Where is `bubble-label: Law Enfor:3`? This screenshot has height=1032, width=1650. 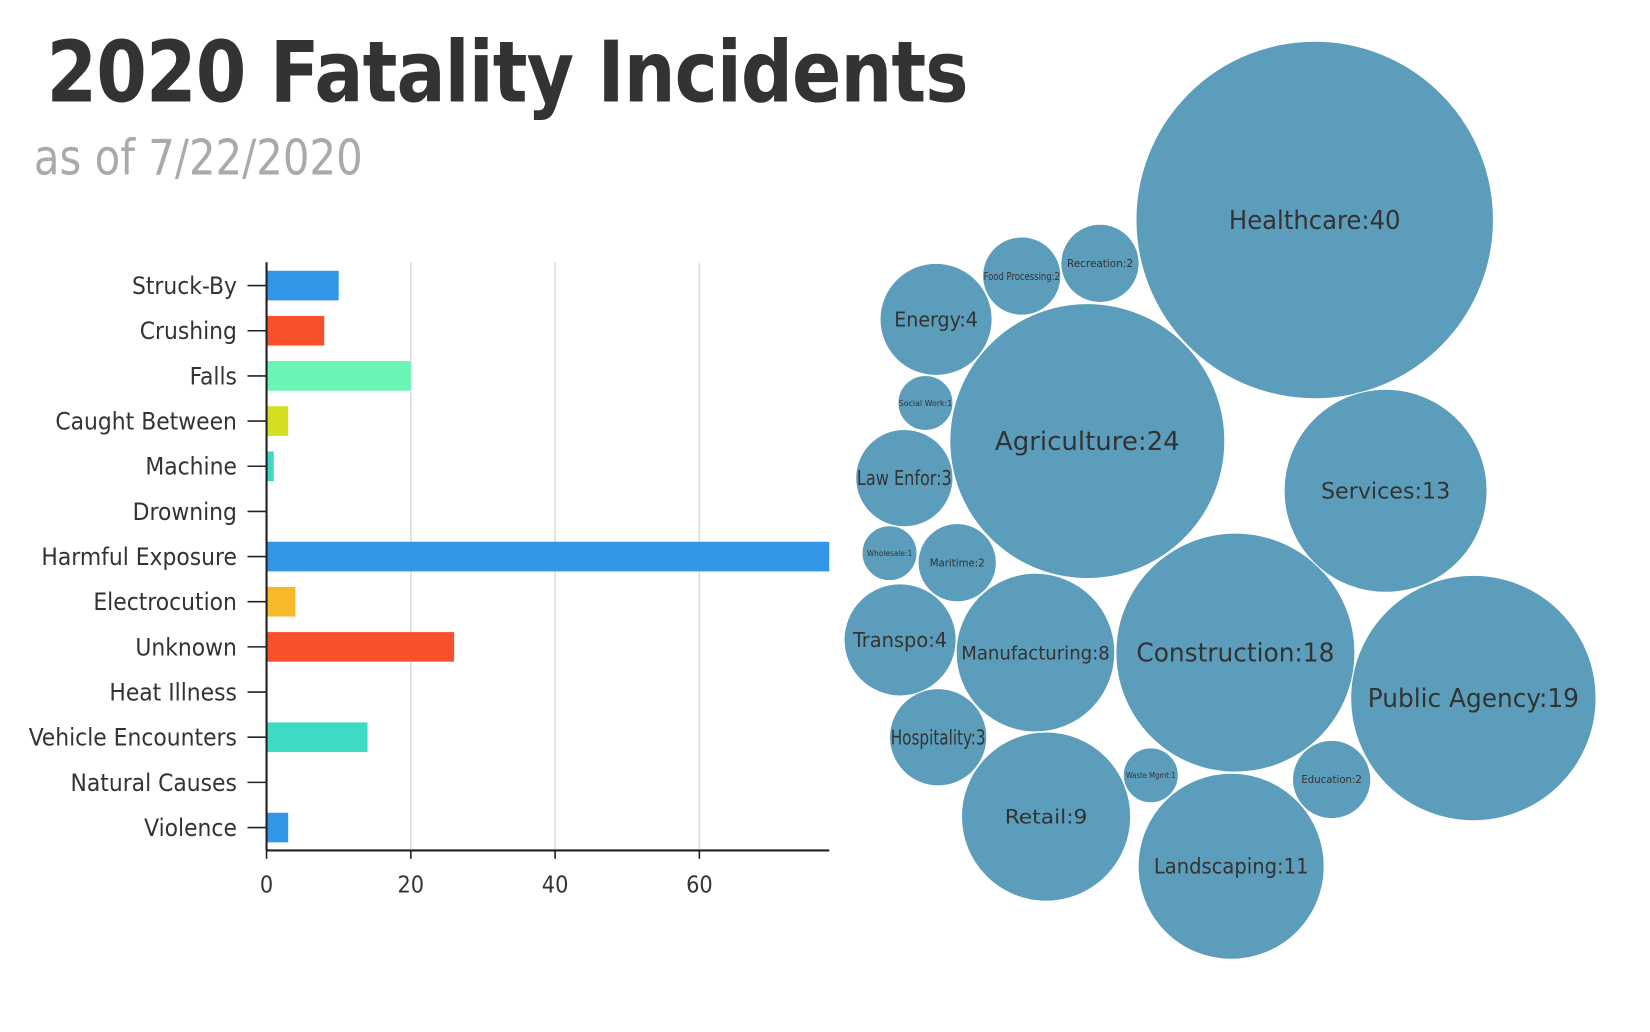 bubble-label: Law Enfor:3 is located at coordinates (904, 478).